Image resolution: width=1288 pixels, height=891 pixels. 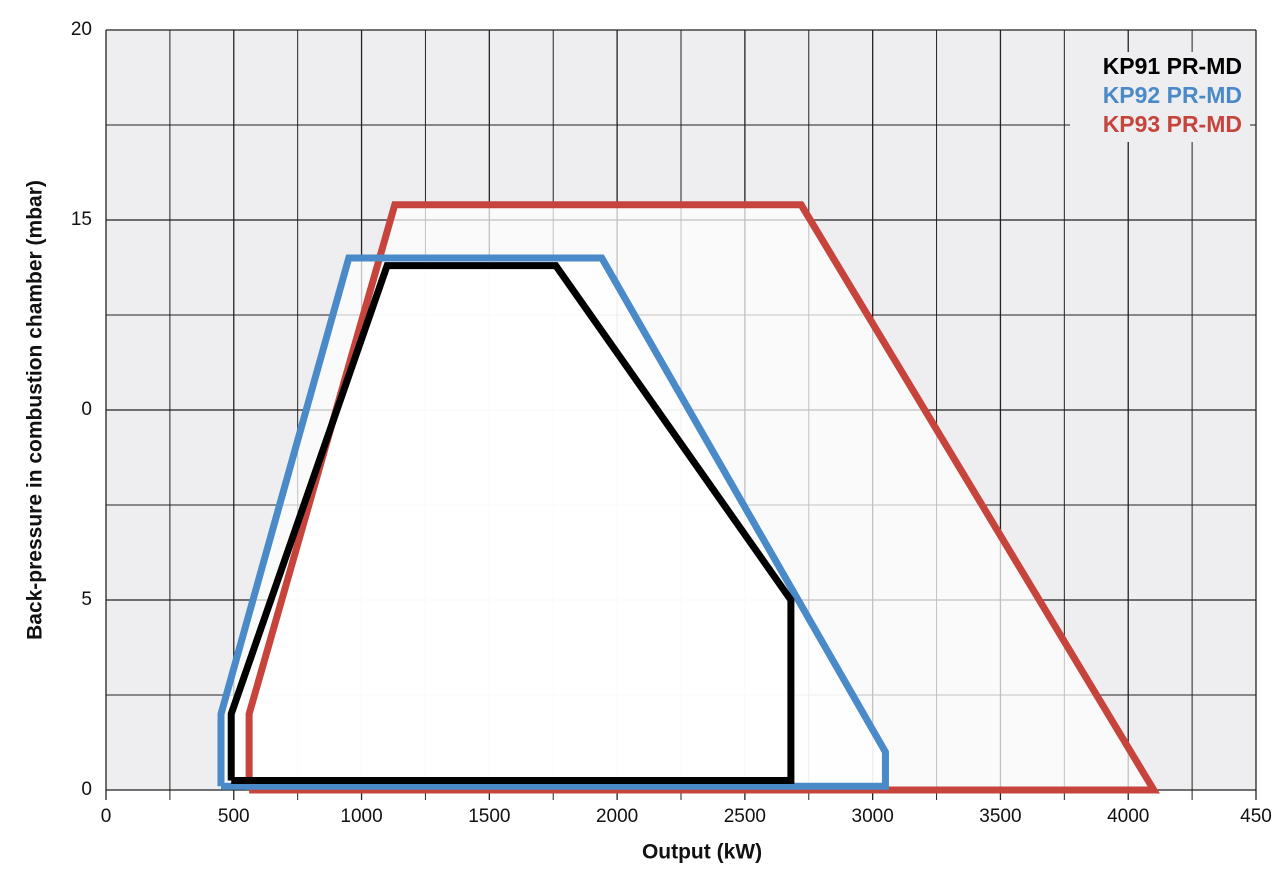 What do you see at coordinates (106, 816) in the screenshot?
I see `x-tick-label: 0` at bounding box center [106, 816].